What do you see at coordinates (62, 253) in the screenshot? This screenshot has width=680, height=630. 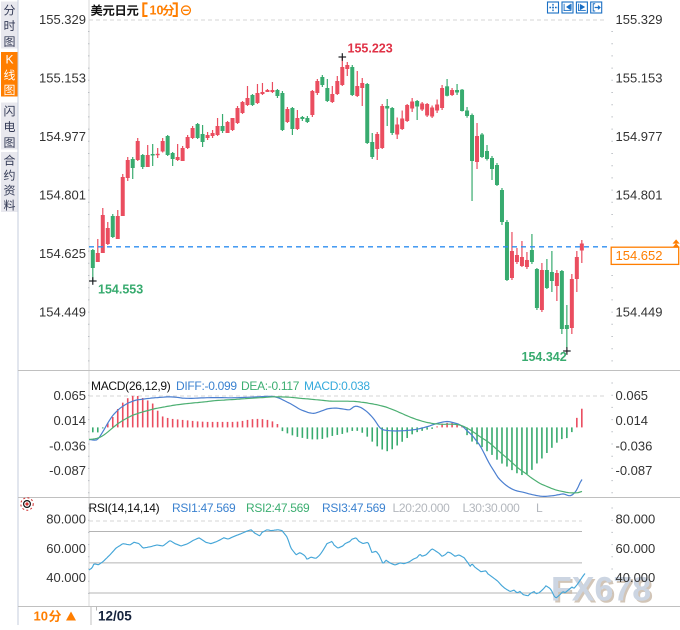 I see `svg-text: 154.625` at bounding box center [62, 253].